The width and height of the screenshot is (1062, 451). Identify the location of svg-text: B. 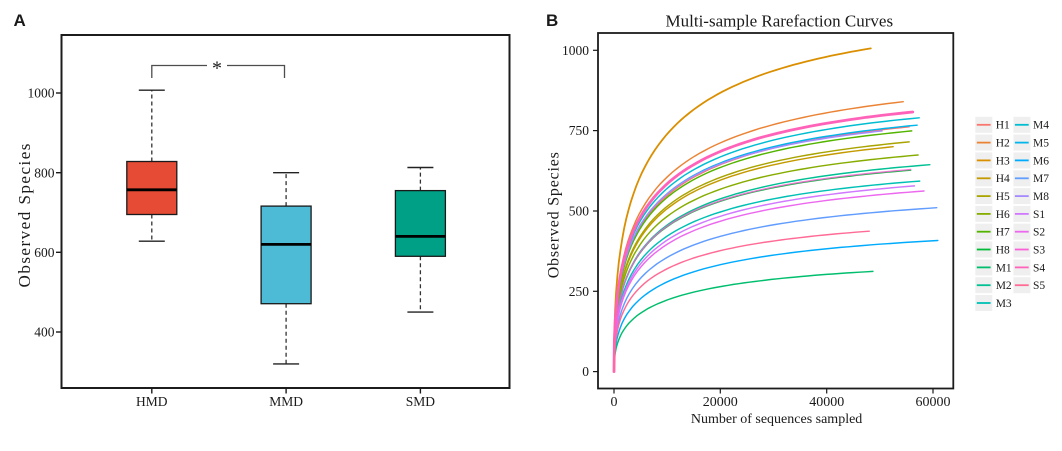
(552, 20).